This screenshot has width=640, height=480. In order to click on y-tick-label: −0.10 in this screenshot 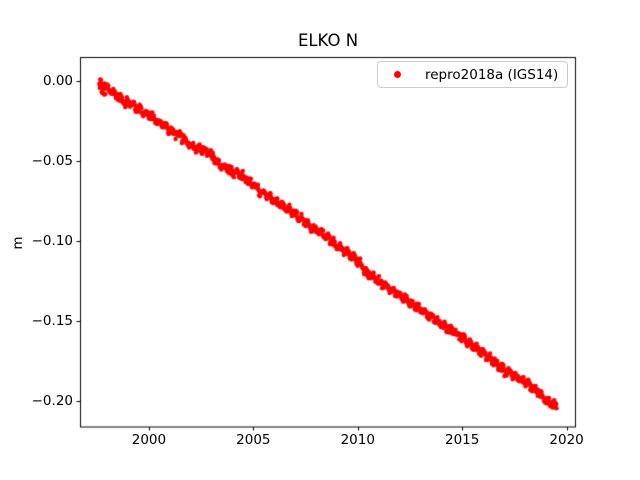, I will do `click(52, 241)`.